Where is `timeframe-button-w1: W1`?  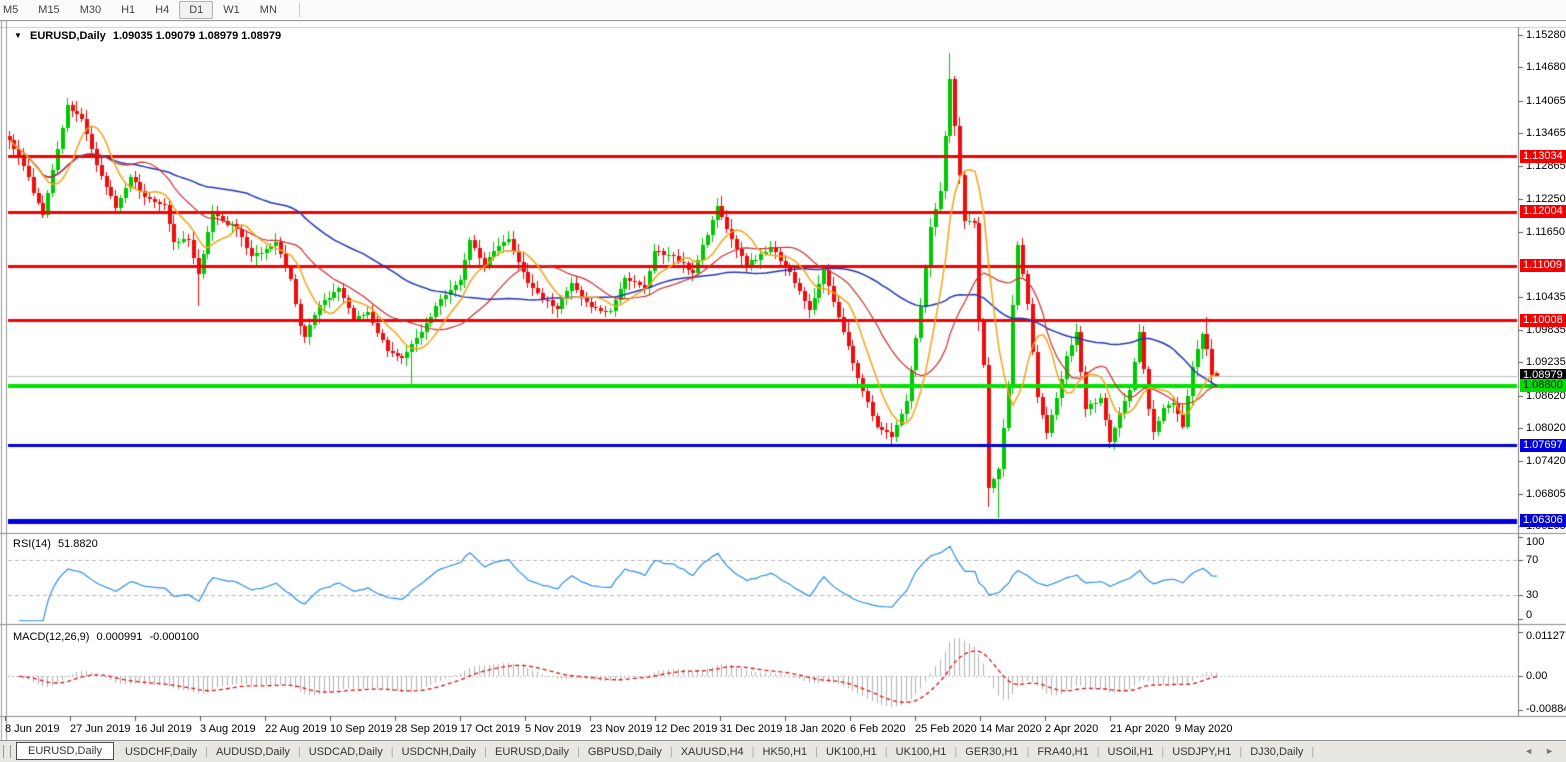
timeframe-button-w1: W1 is located at coordinates (231, 10).